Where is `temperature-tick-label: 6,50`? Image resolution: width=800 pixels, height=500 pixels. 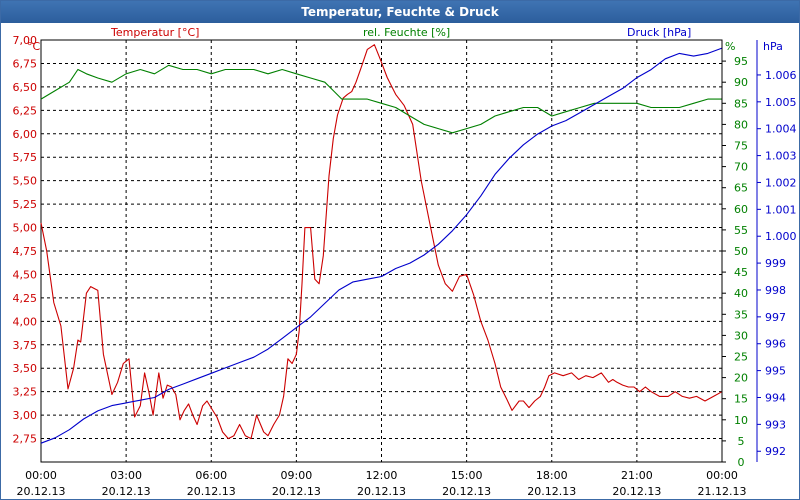
temperature-tick-label: 6,50 is located at coordinates (25, 87).